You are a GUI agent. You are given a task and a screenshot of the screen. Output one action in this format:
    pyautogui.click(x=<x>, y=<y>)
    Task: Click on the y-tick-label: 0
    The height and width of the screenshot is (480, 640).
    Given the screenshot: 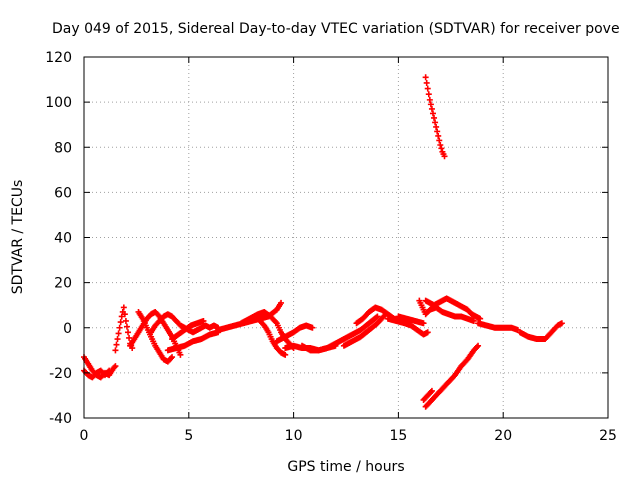 What is the action you would take?
    pyautogui.click(x=67, y=329)
    